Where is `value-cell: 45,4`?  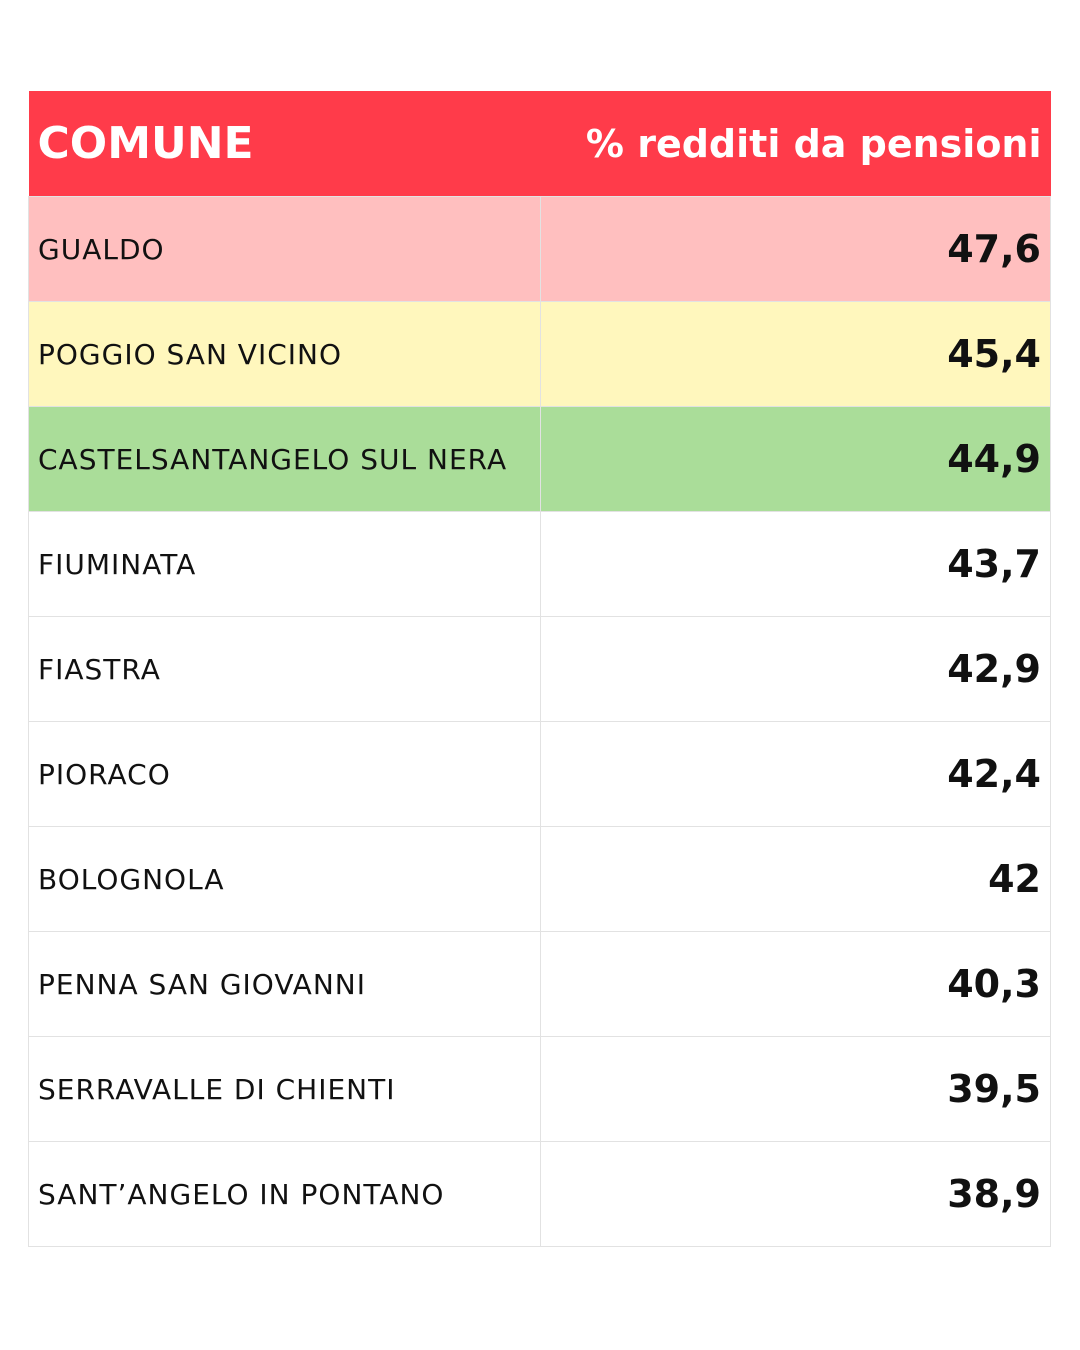 value-cell: 45,4 is located at coordinates (795, 354).